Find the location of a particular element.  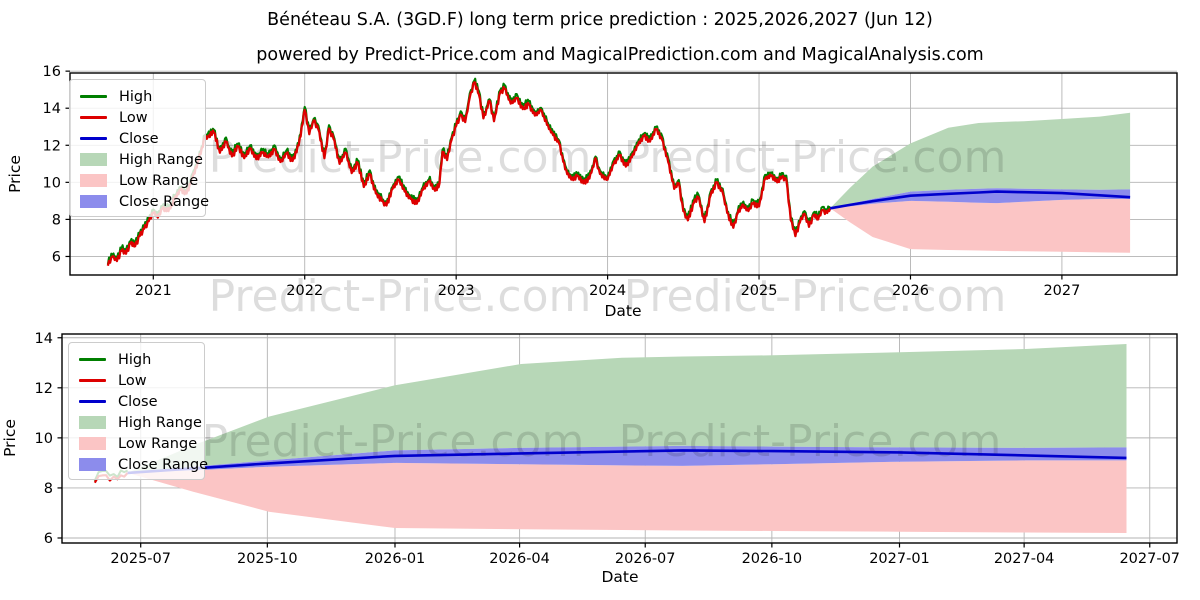

high-range-band is located at coordinates (980, 160).